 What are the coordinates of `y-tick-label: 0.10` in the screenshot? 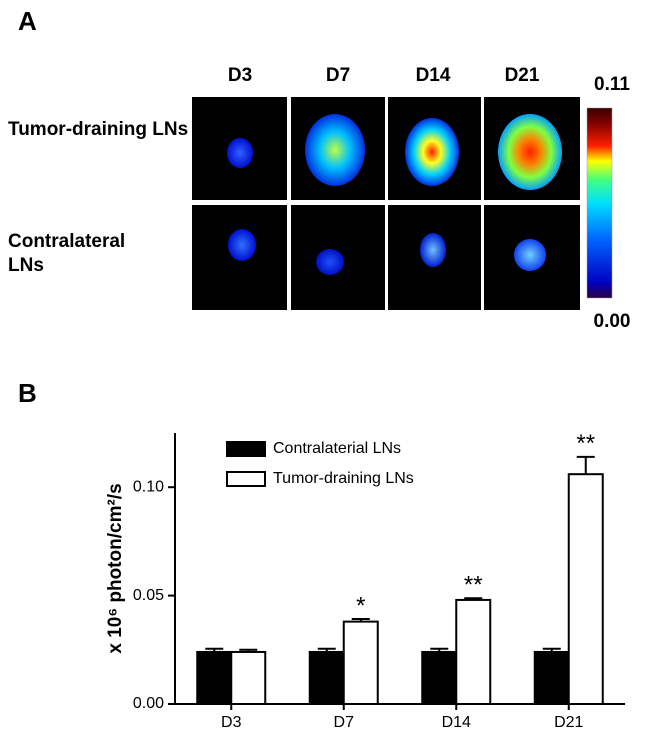 It's located at (148, 486).